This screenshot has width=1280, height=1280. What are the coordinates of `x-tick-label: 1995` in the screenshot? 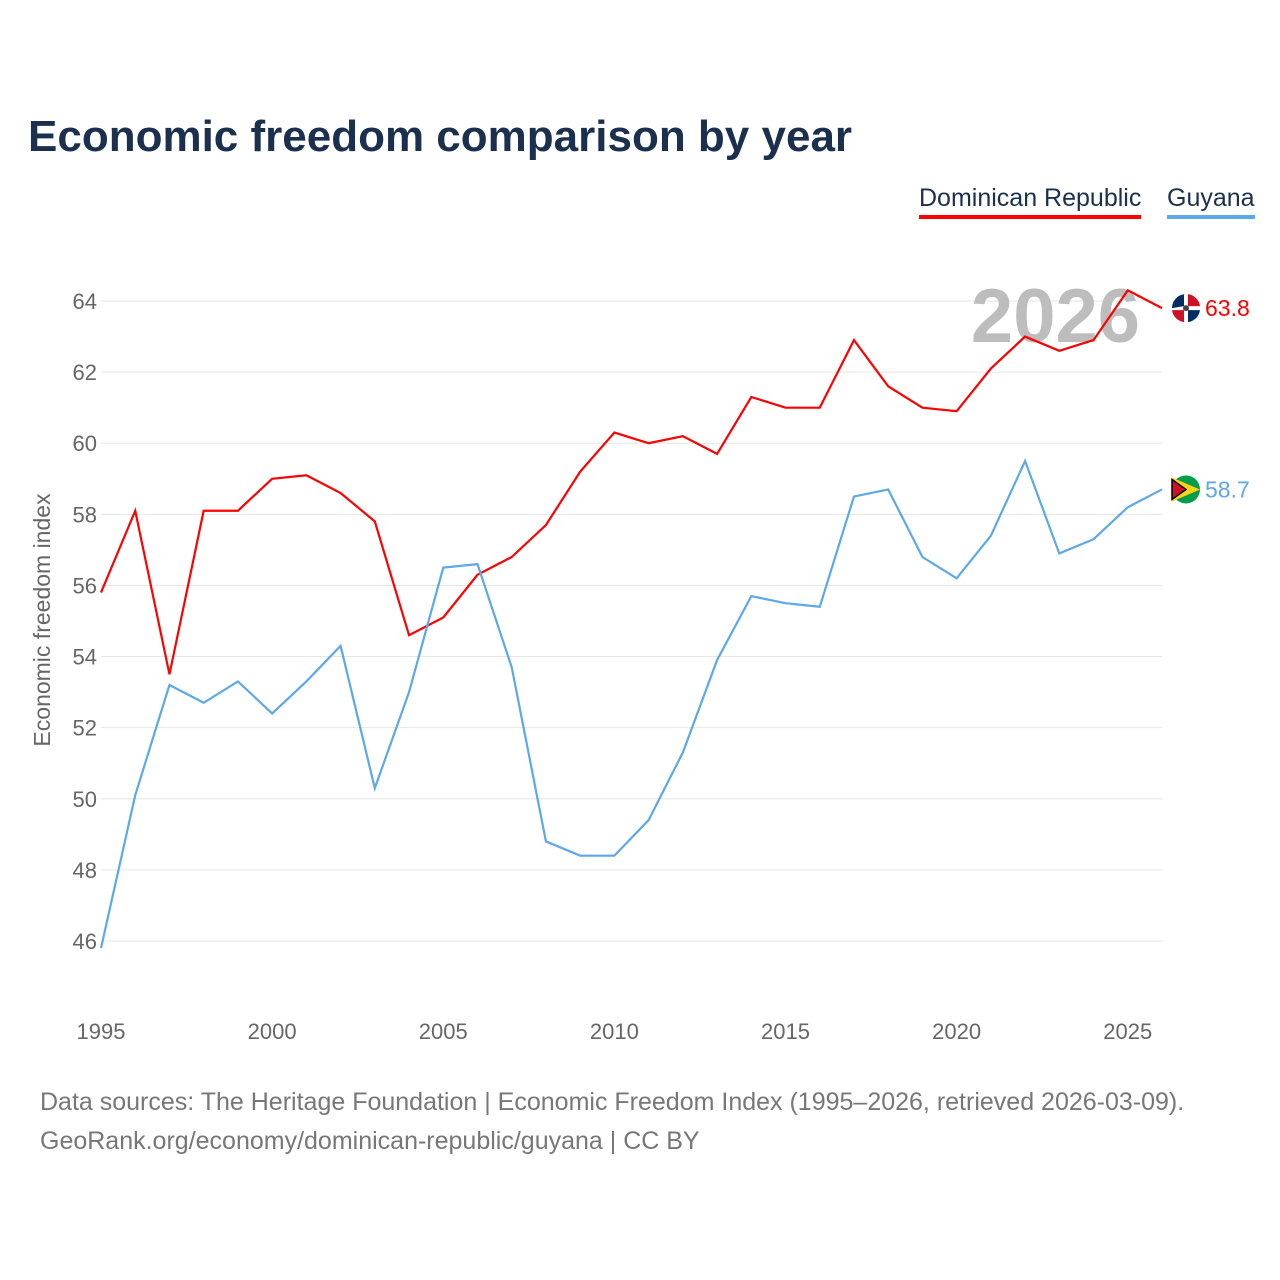 It's located at (101, 1031).